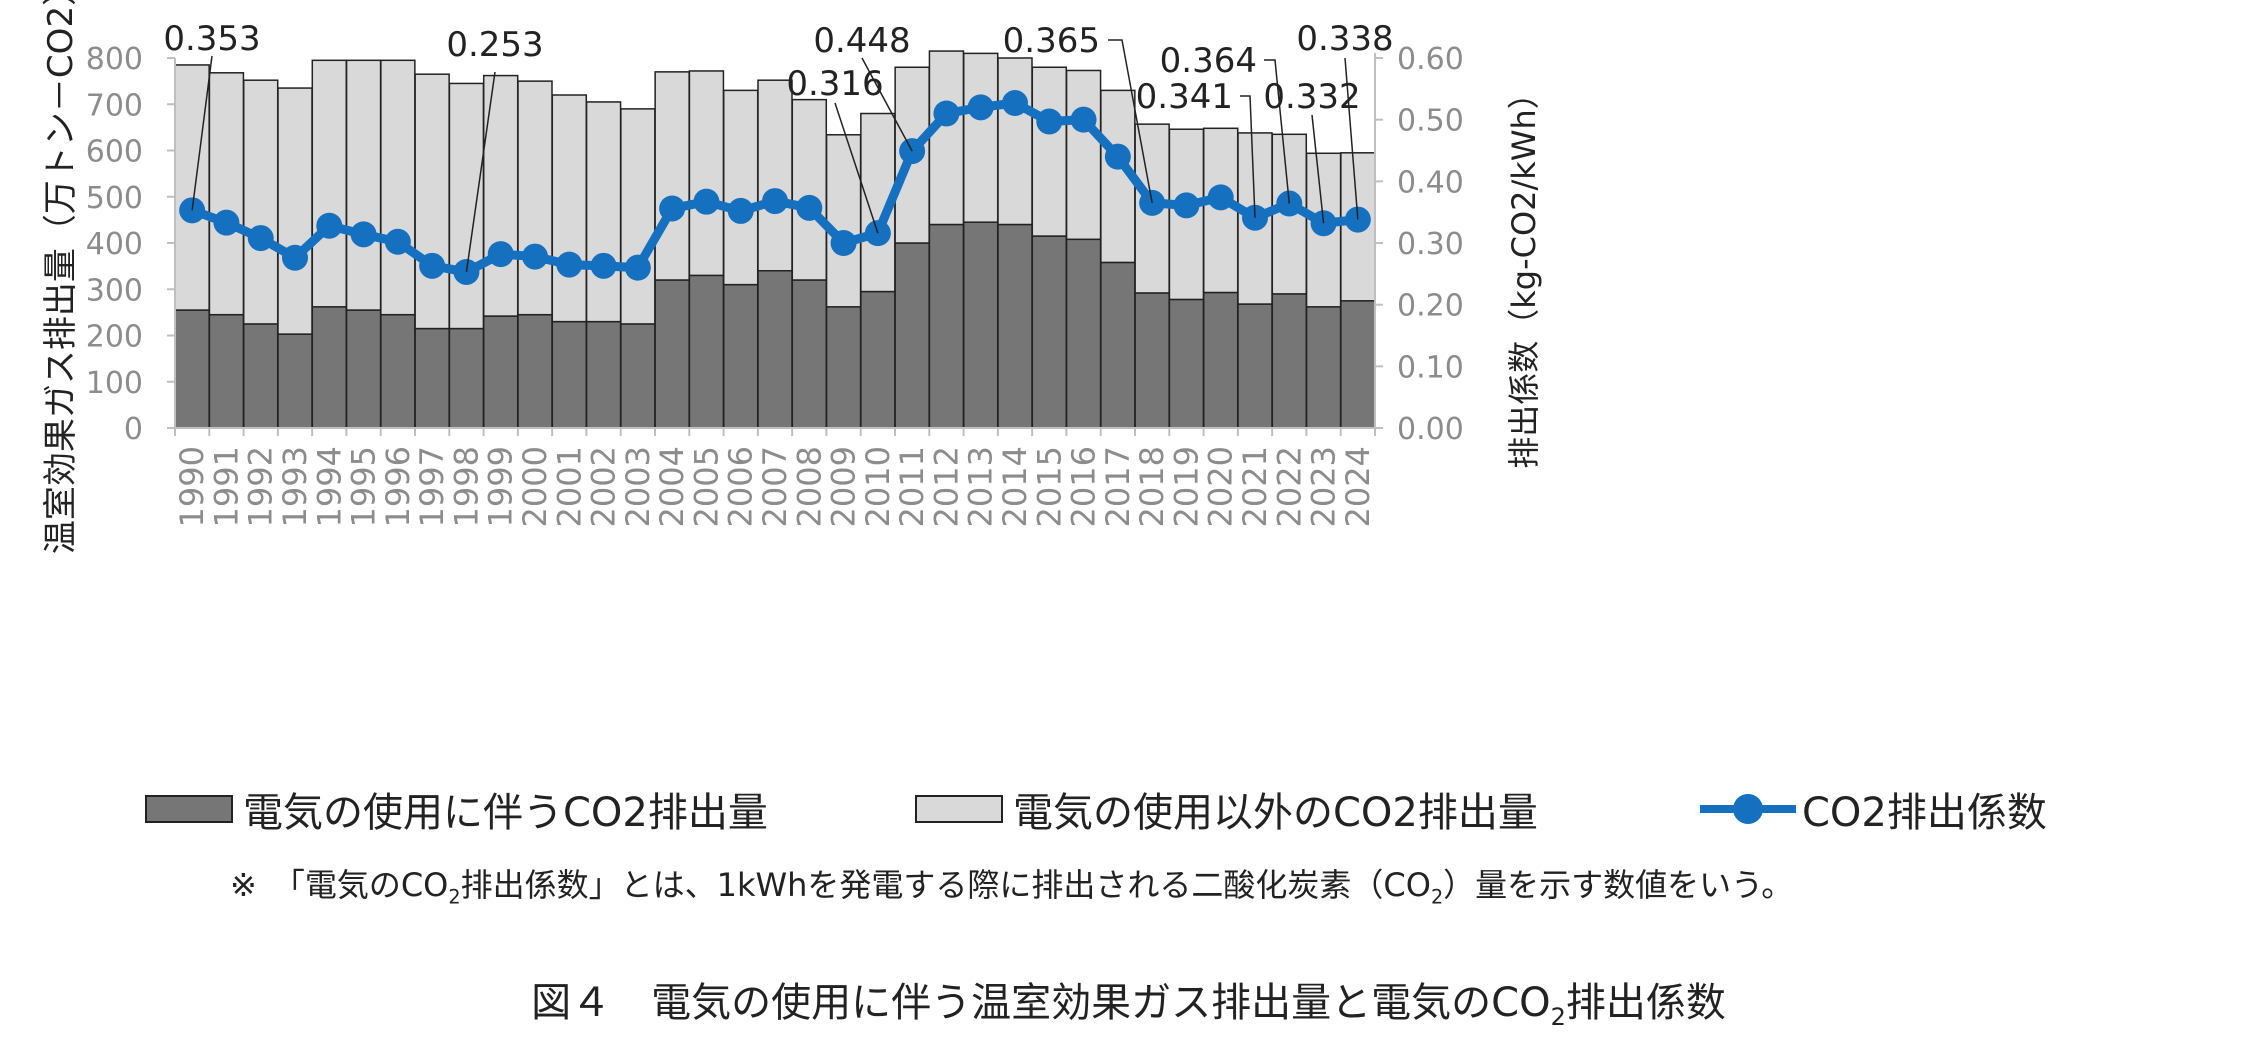  I want to click on legend-item-electric-co2: 電気の使用に伴うCO2排出量, so click(456, 809).